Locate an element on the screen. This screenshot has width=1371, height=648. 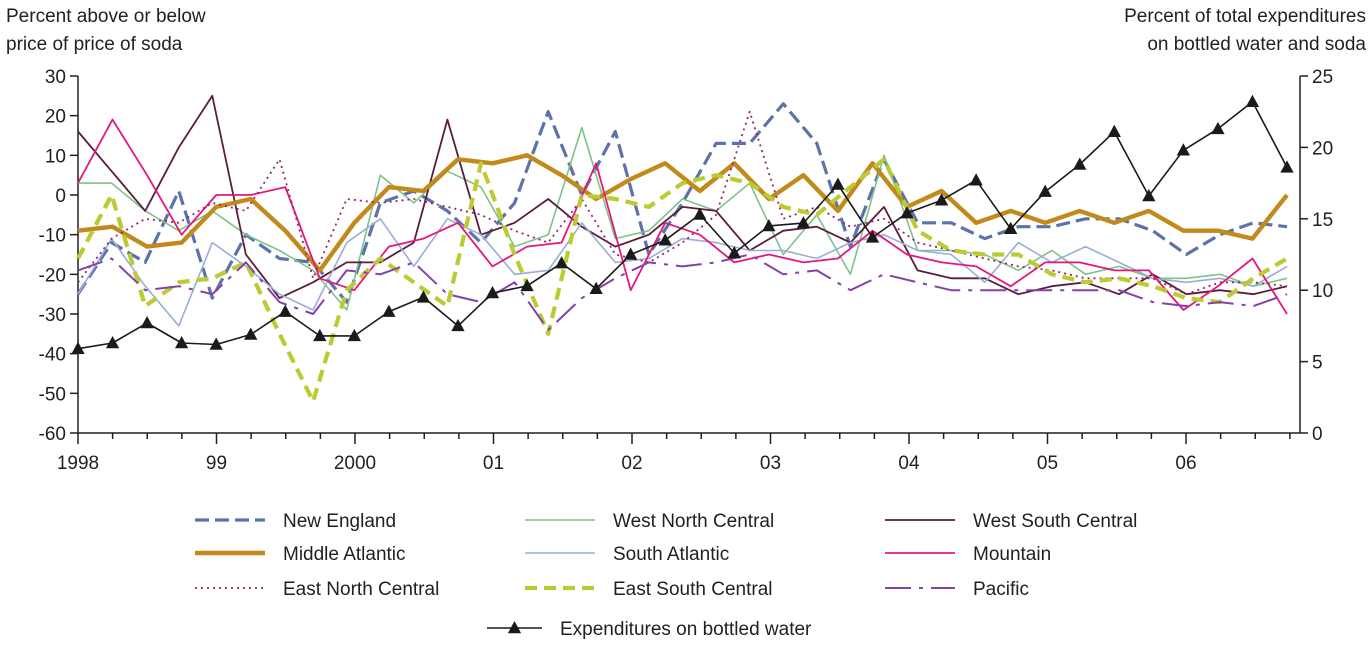
legend-marker is located at coordinates (514, 627).